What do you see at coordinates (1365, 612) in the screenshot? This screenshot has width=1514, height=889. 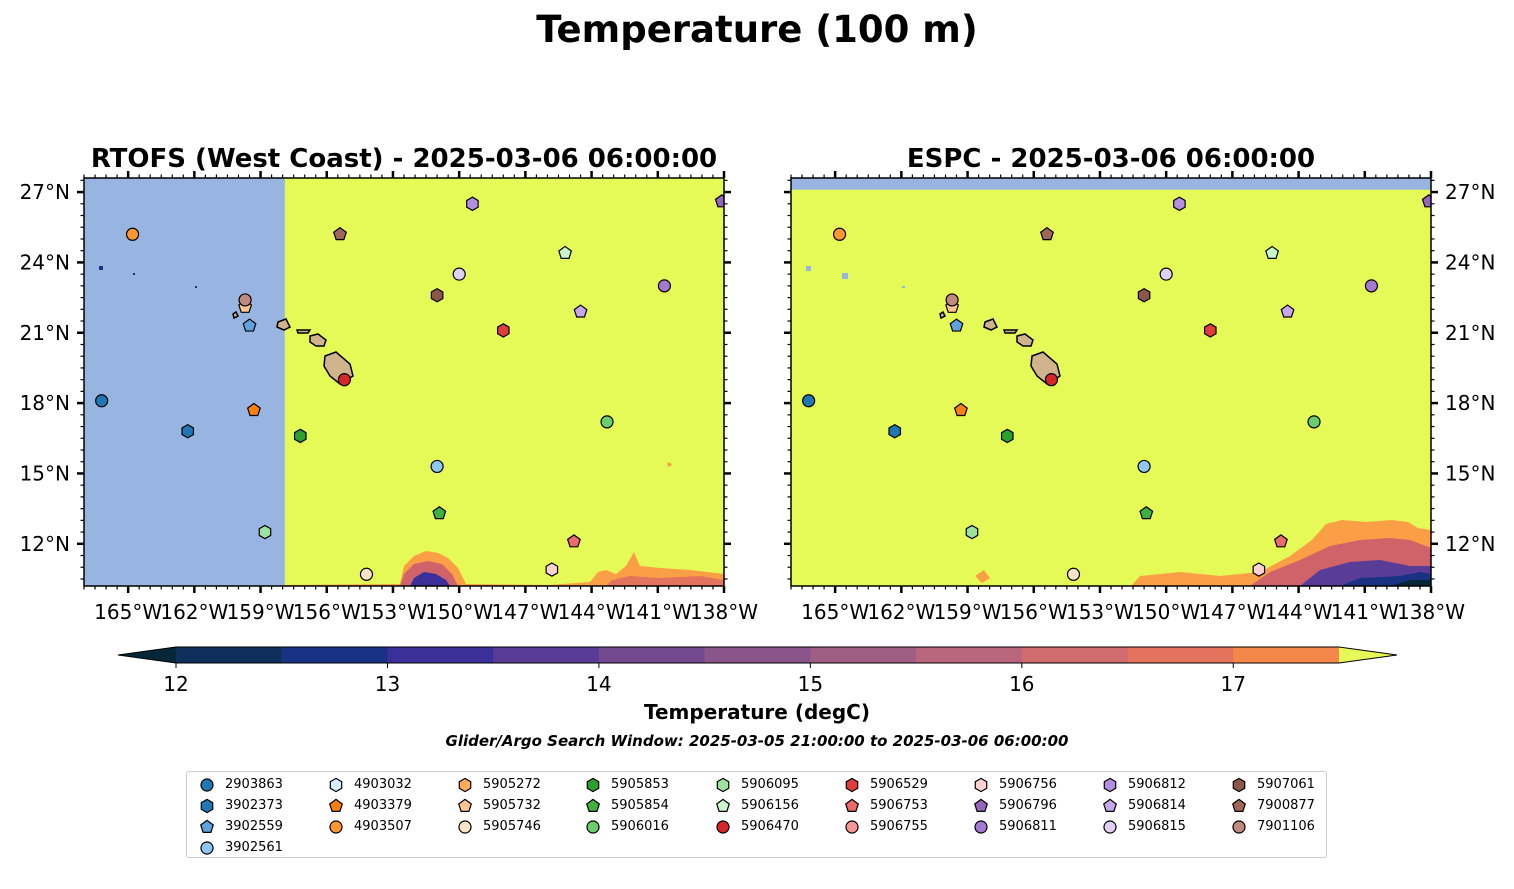 I see `x-tick-label: 141°W` at bounding box center [1365, 612].